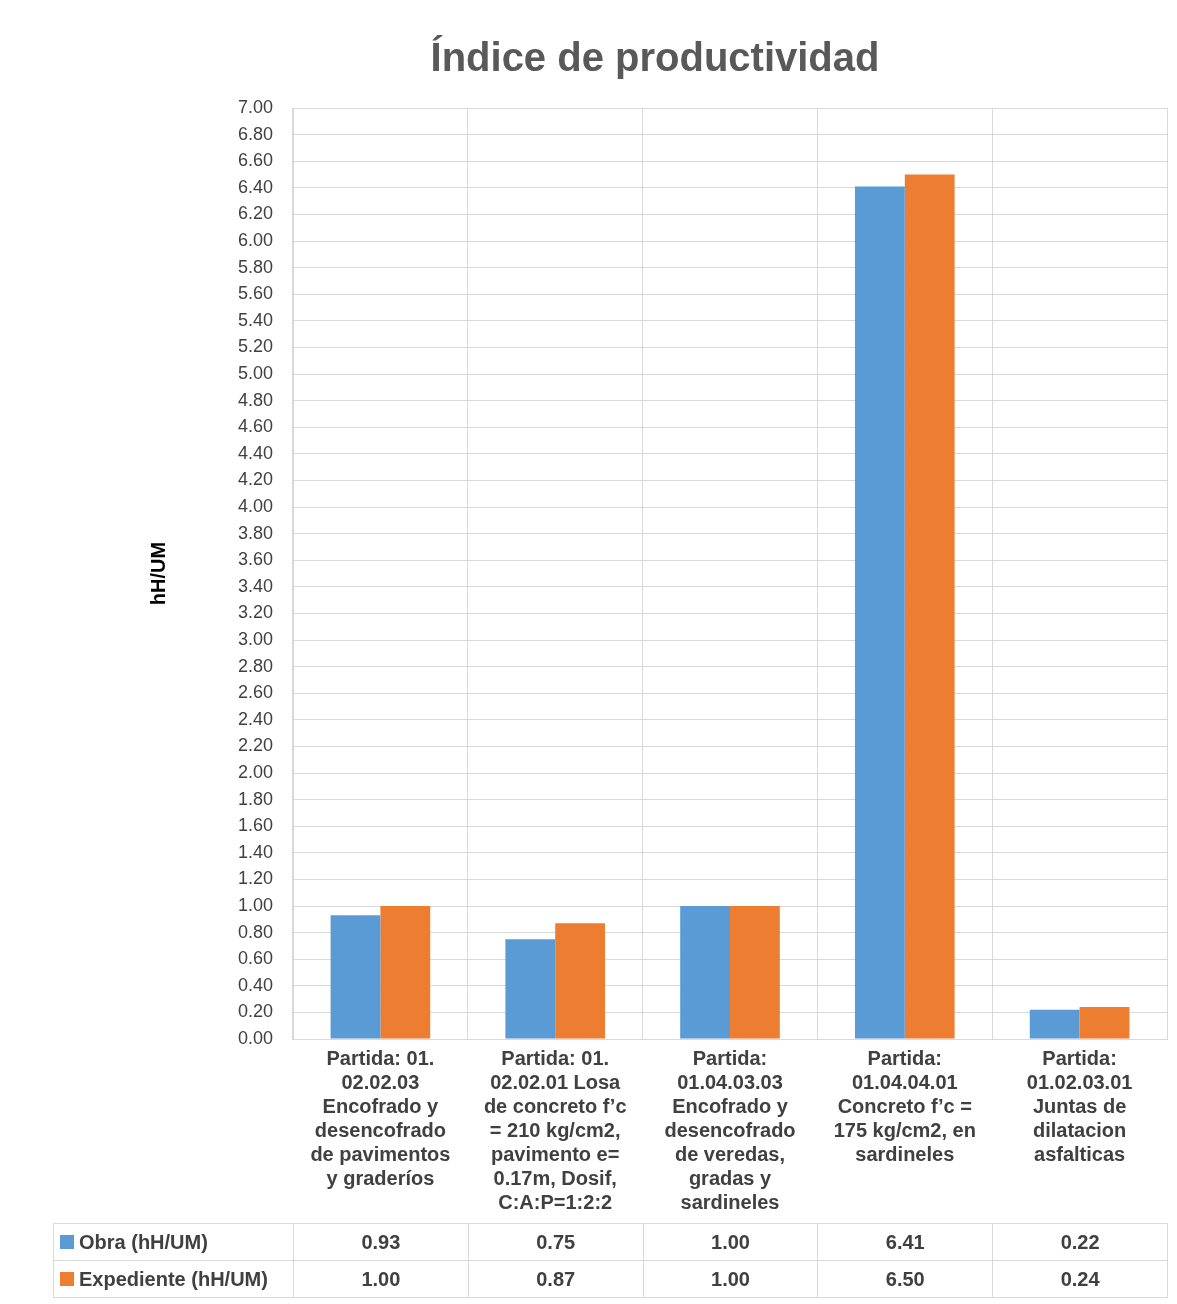 The height and width of the screenshot is (1304, 1177). Describe the element at coordinates (255, 293) in the screenshot. I see `y-tick-label: 5.60` at that location.